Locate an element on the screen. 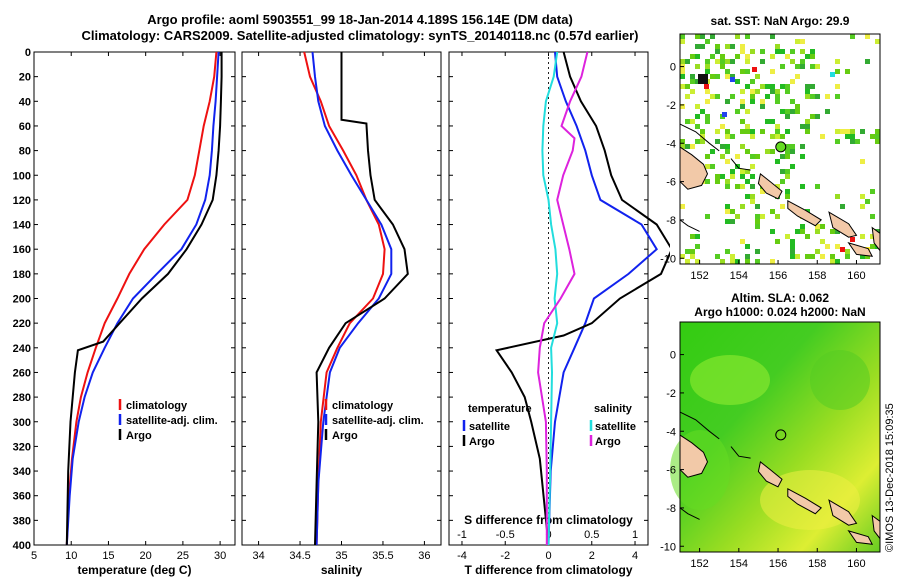  depth-tick-label: 80 is located at coordinates (25, 152).